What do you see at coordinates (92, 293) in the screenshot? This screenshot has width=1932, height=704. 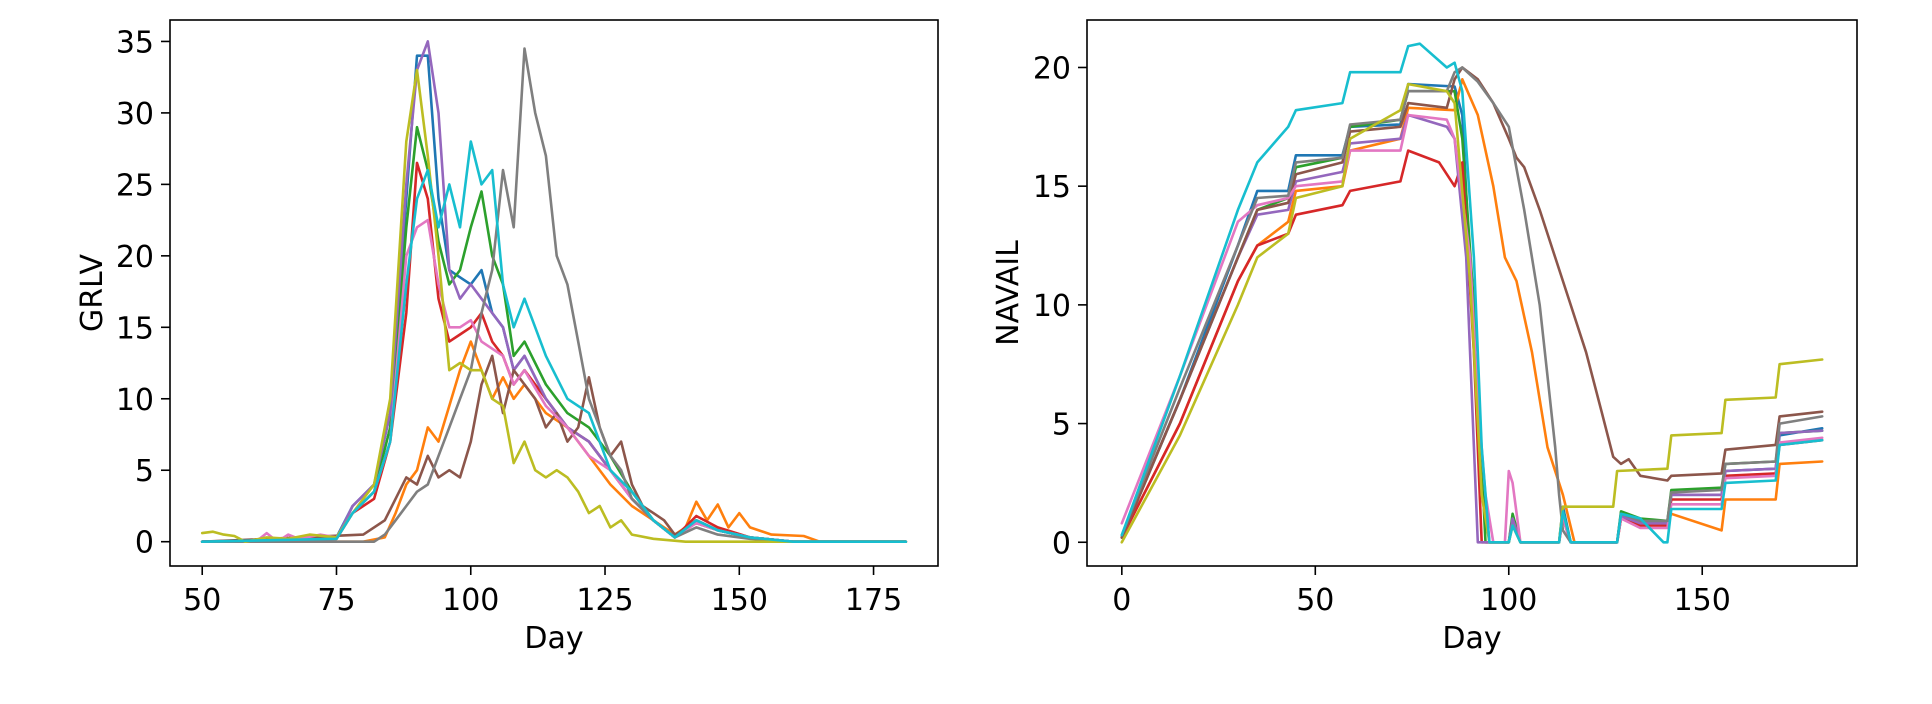 I see `y-axis-label: GRLV` at bounding box center [92, 293].